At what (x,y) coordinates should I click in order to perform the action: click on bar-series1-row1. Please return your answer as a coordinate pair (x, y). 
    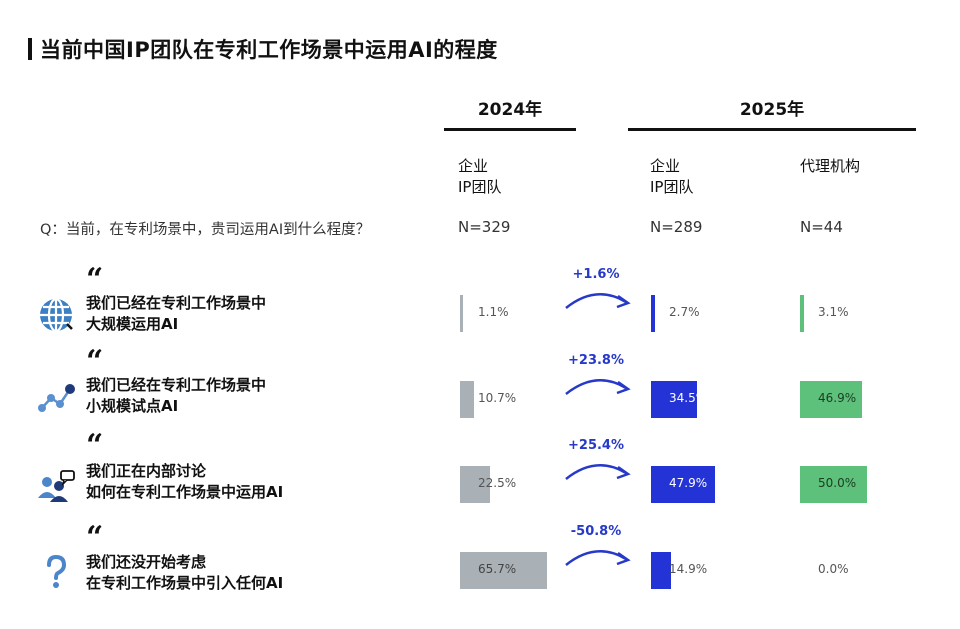
    Looking at the image, I should click on (674, 399).